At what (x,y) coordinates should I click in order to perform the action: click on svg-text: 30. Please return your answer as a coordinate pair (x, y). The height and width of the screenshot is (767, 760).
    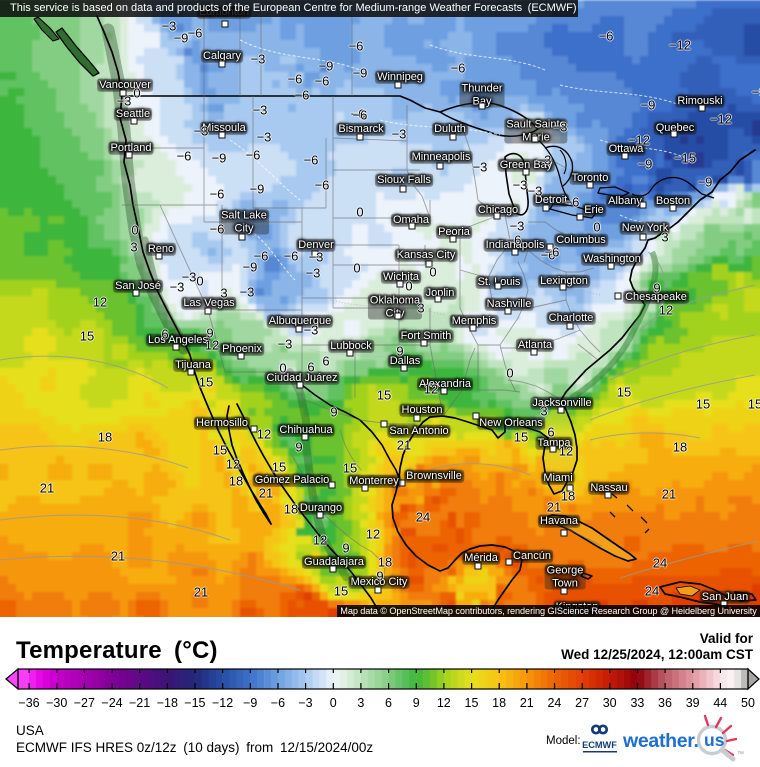
    Looking at the image, I should click on (610, 703).